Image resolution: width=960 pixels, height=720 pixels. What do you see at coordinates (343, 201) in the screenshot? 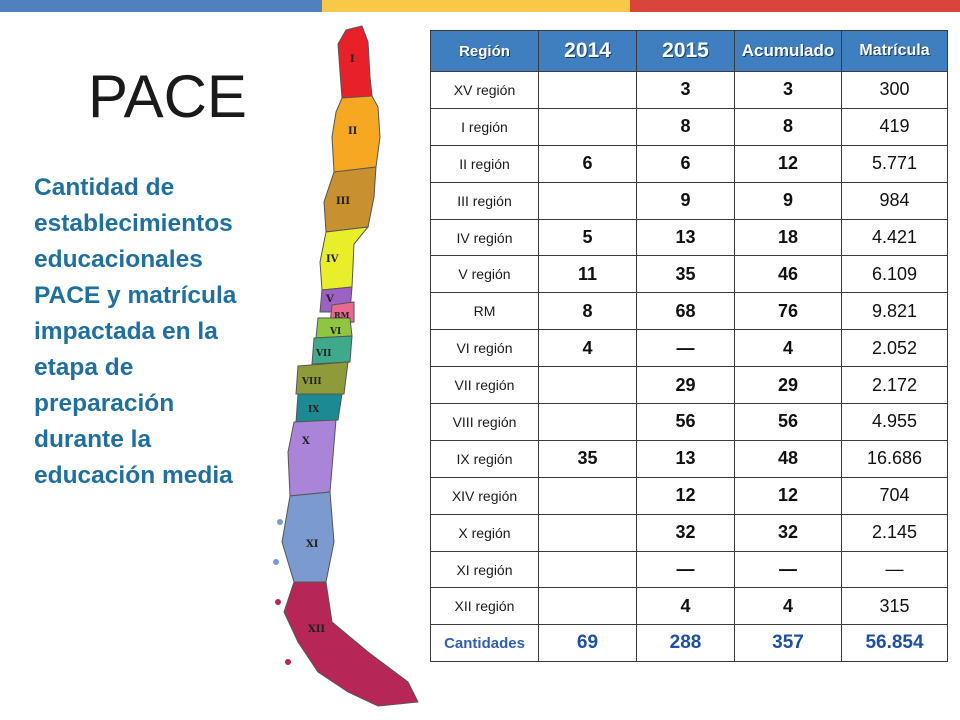
I see `map-label-iii: III` at bounding box center [343, 201].